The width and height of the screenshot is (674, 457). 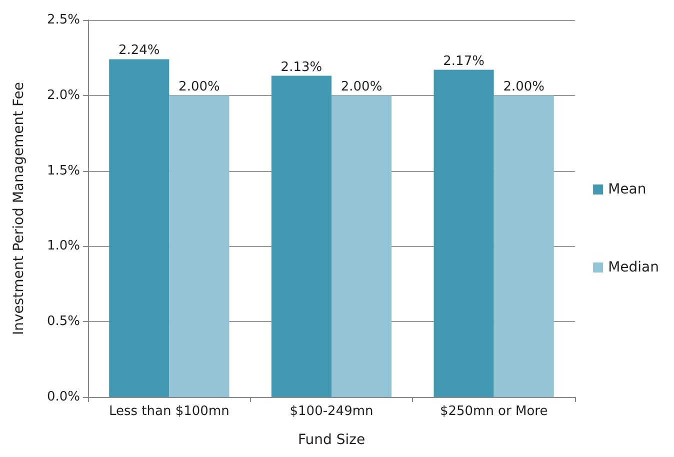 I want to click on x-axis-title: Fund Size, so click(x=332, y=440).